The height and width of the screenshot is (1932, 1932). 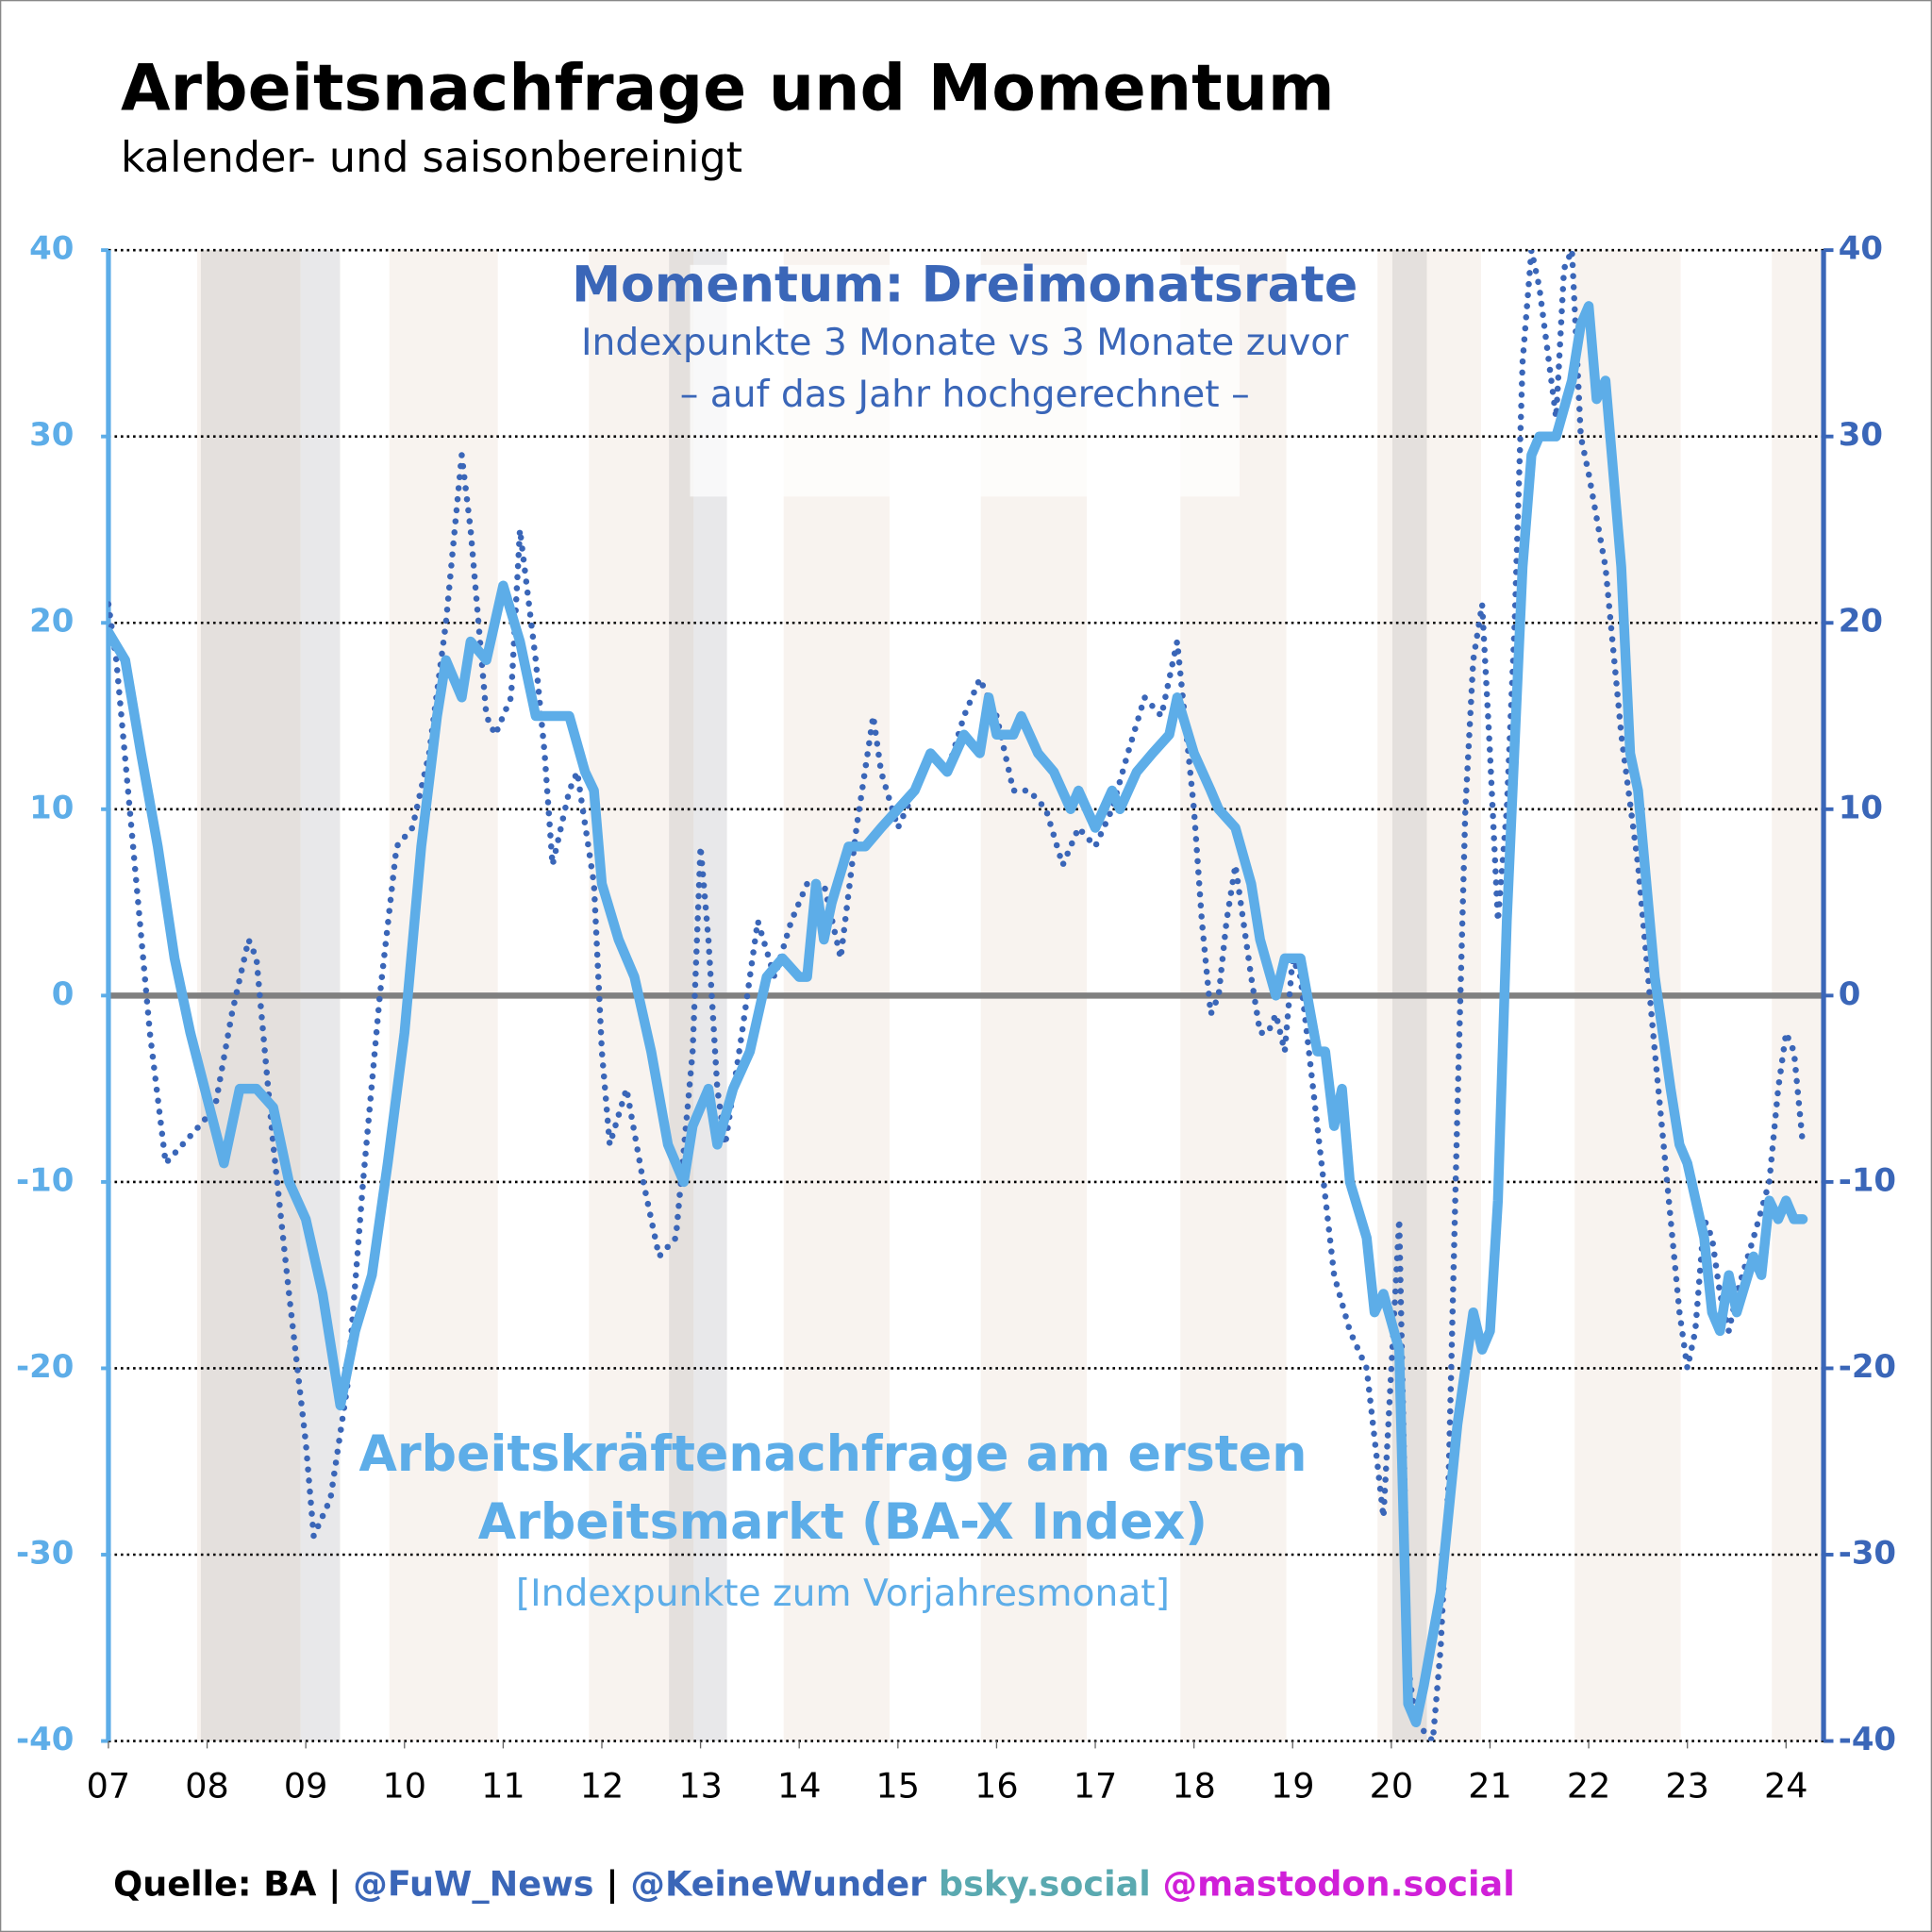 I want to click on source-part: Quelle: BA |, so click(x=233, y=1884).